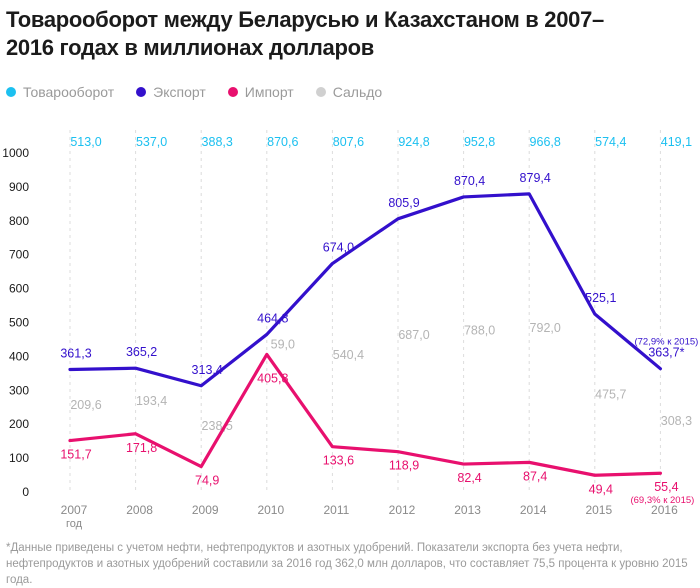 The width and height of the screenshot is (700, 588). I want to click on saldo-label: 788,0, so click(479, 331).